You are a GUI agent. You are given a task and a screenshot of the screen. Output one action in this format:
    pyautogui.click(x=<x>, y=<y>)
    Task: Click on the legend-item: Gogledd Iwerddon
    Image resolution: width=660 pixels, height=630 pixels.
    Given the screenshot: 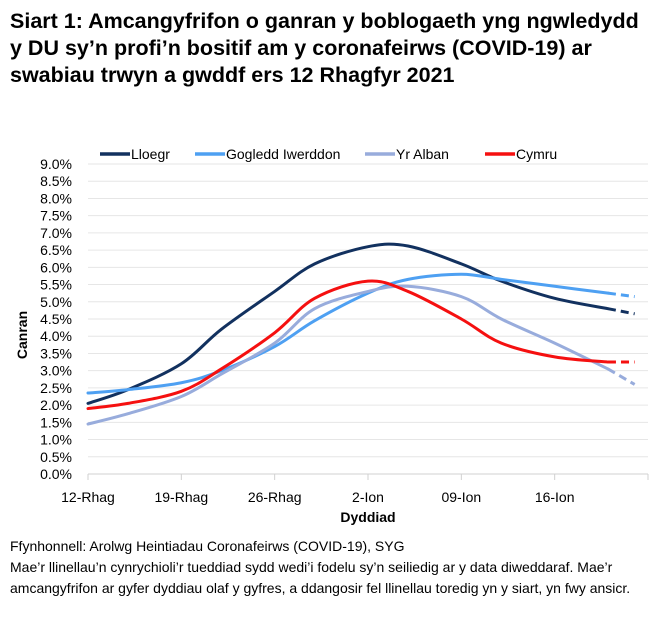 What is the action you would take?
    pyautogui.click(x=267, y=154)
    